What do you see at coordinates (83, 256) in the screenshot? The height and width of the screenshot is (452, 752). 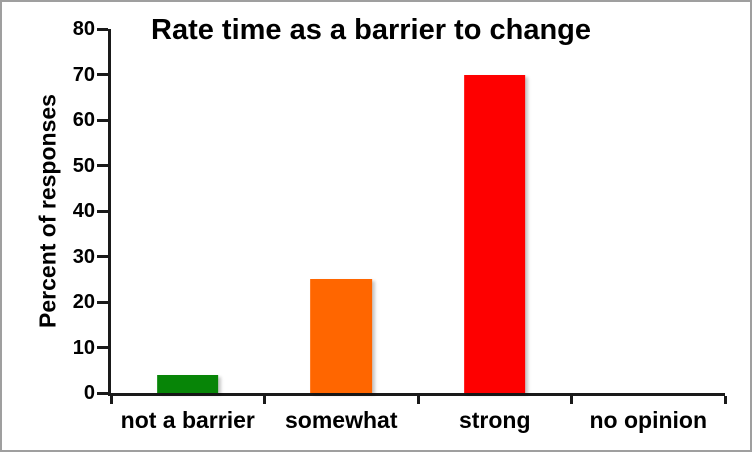 I see `y-tick-label: 30` at bounding box center [83, 256].